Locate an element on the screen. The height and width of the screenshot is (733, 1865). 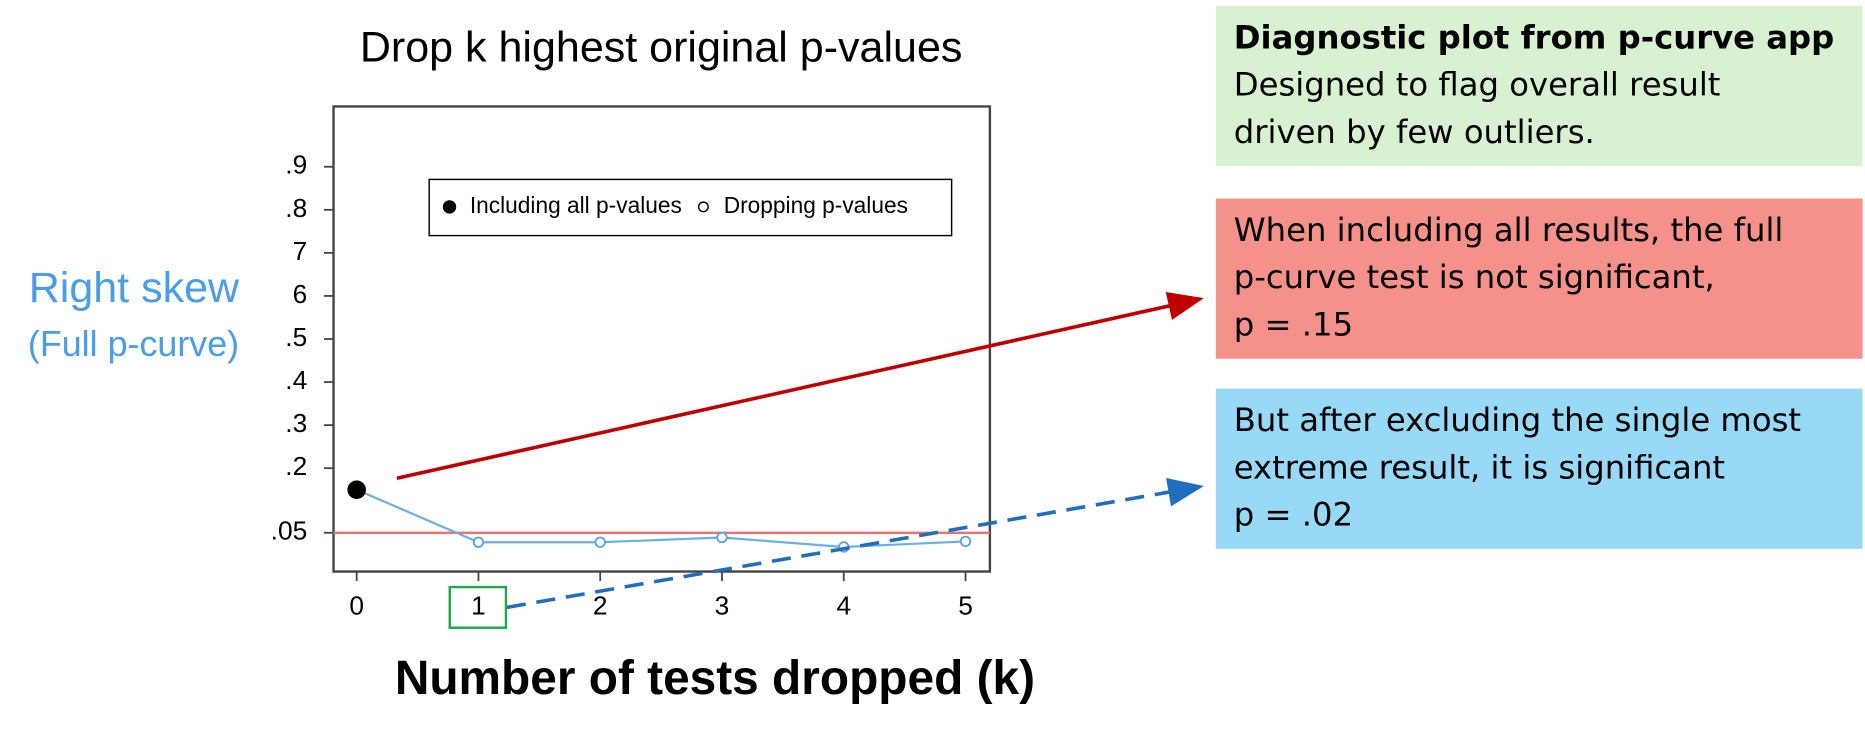
data-line is located at coordinates (661, 518).